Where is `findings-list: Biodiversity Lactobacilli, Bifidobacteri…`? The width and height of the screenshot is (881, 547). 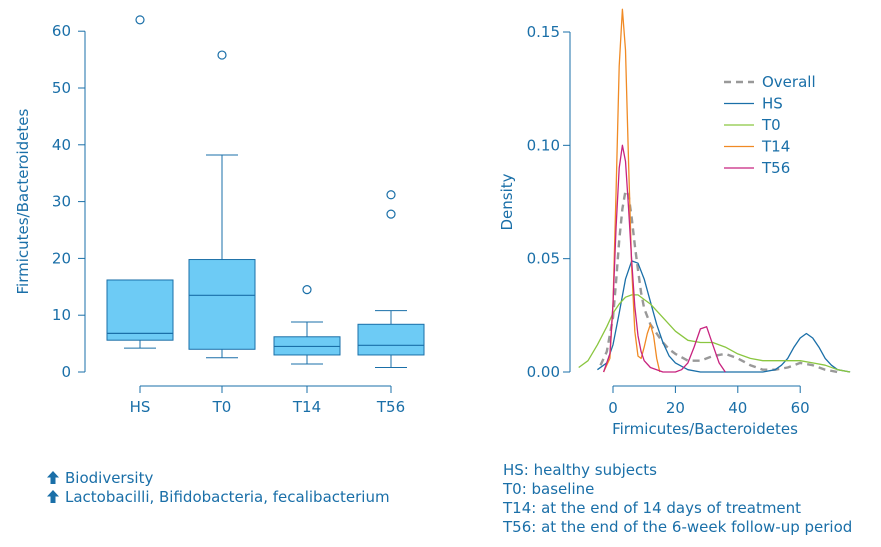 findings-list: Biodiversity Lactobacilli, Bifidobacteri… is located at coordinates (218, 488).